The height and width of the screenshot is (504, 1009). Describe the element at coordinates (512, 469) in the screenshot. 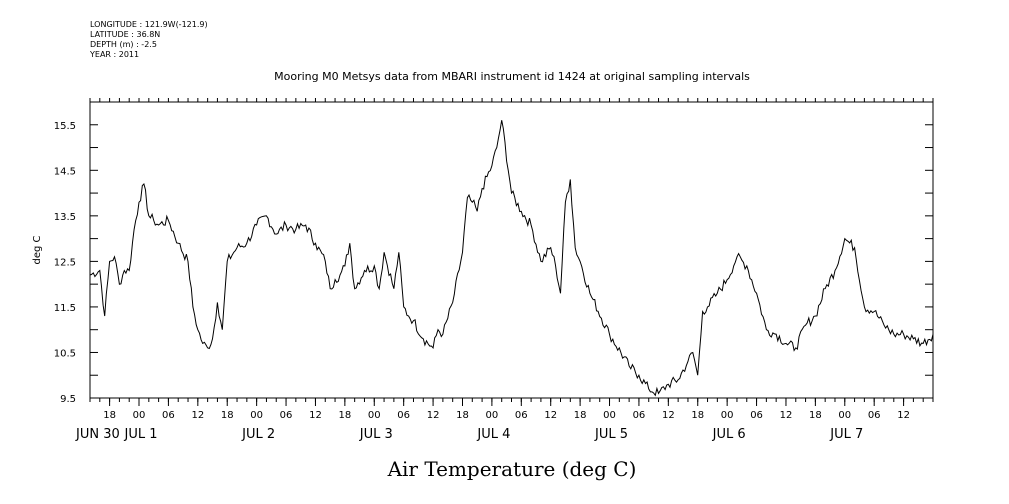

I see `x-axis-title: Air Temperature (deg C)` at that location.